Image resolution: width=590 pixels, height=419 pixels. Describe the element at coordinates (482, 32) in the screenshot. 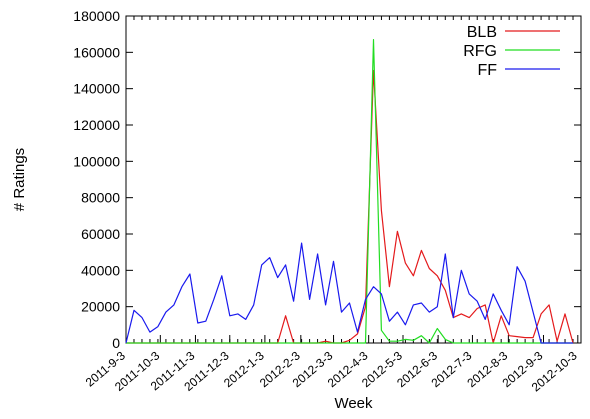

I see `legend-label-blb: BLB` at that location.